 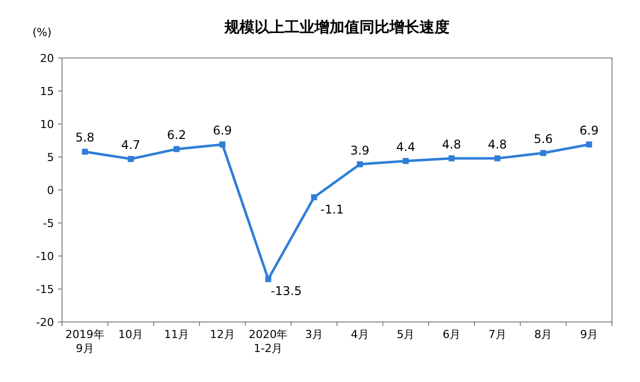 What do you see at coordinates (47, 124) in the screenshot?
I see `y-tick-label: 10` at bounding box center [47, 124].